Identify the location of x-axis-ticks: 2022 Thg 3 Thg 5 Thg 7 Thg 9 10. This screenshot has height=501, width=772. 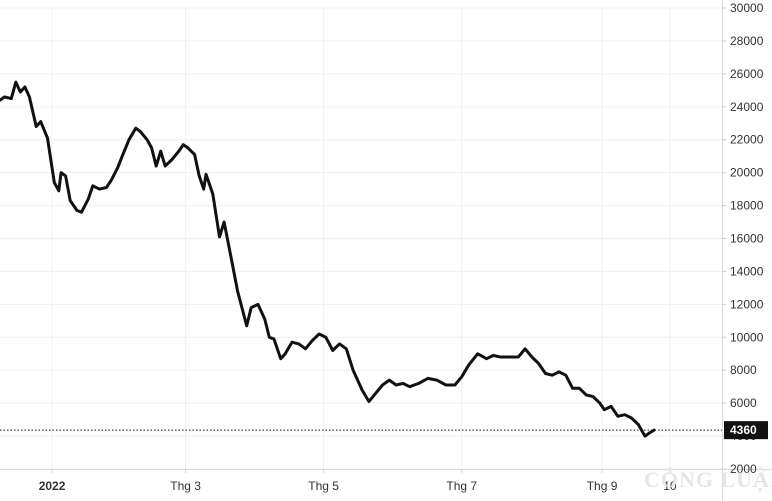
(358, 481).